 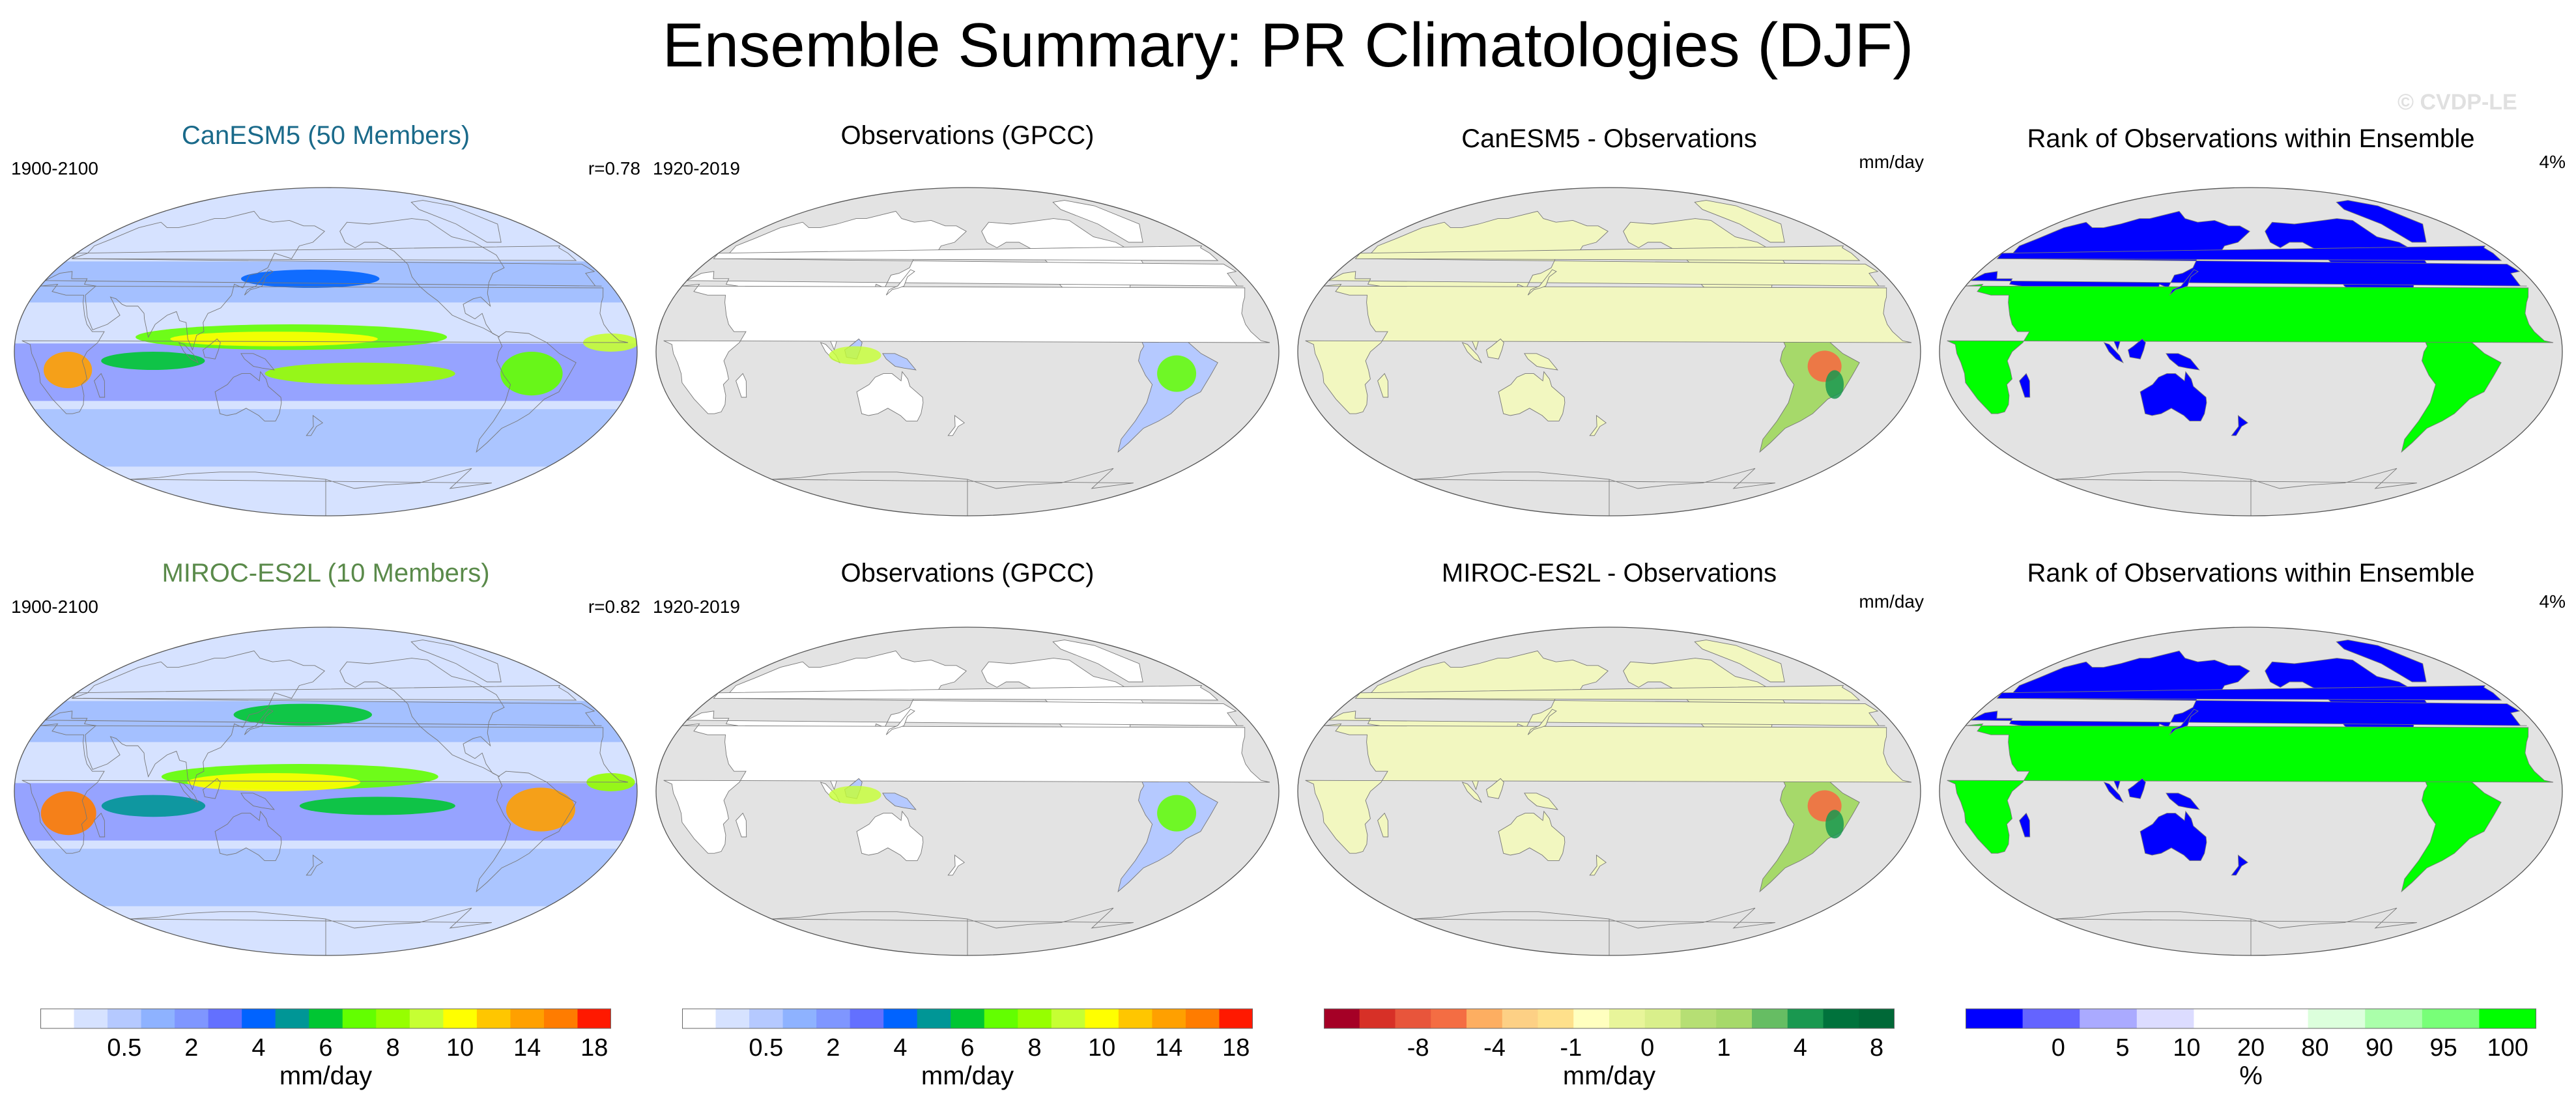 I want to click on panel-model-row1: CanESM5 (50 Members) 1900-2100 r=0.78, so click(x=326, y=329).